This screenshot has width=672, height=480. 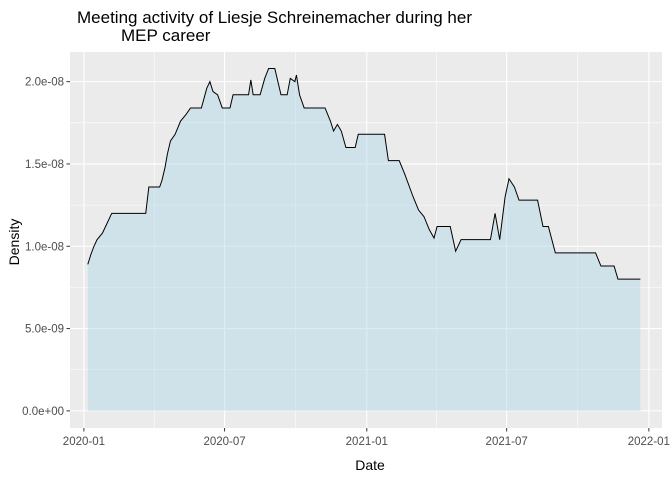 I want to click on y-tick-label: 1.0e-08, so click(x=44, y=247).